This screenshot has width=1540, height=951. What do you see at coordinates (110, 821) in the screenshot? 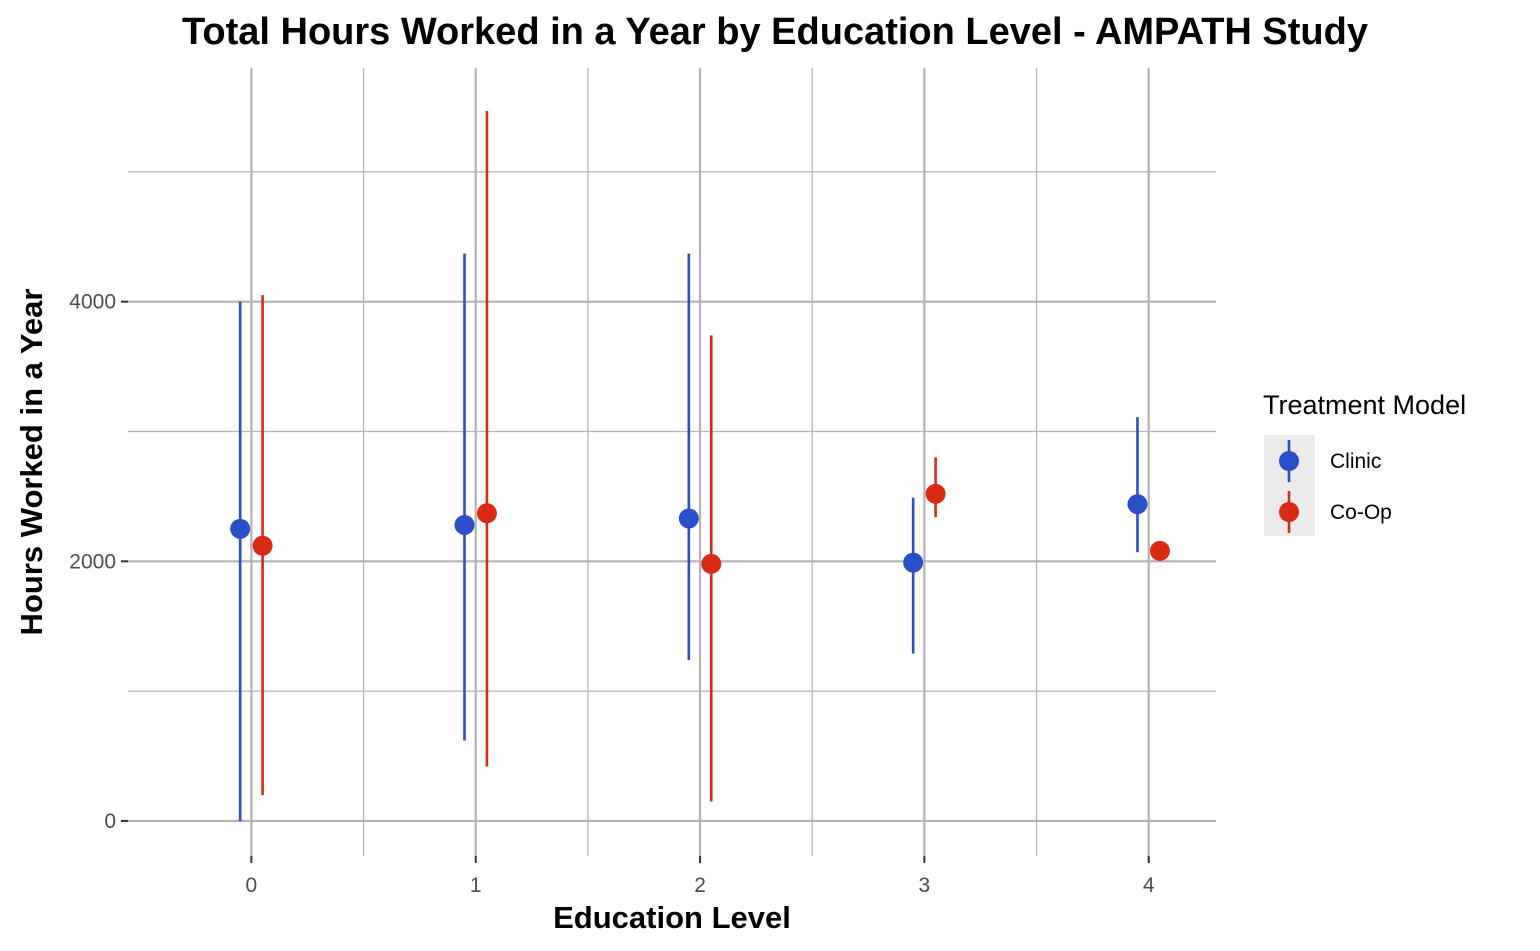
I see `y-tick-label: 0` at bounding box center [110, 821].